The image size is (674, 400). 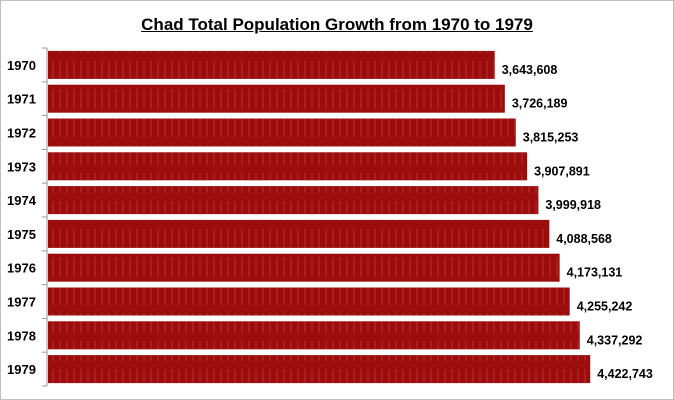 What do you see at coordinates (530, 70) in the screenshot?
I see `data-label: 3,643,608` at bounding box center [530, 70].